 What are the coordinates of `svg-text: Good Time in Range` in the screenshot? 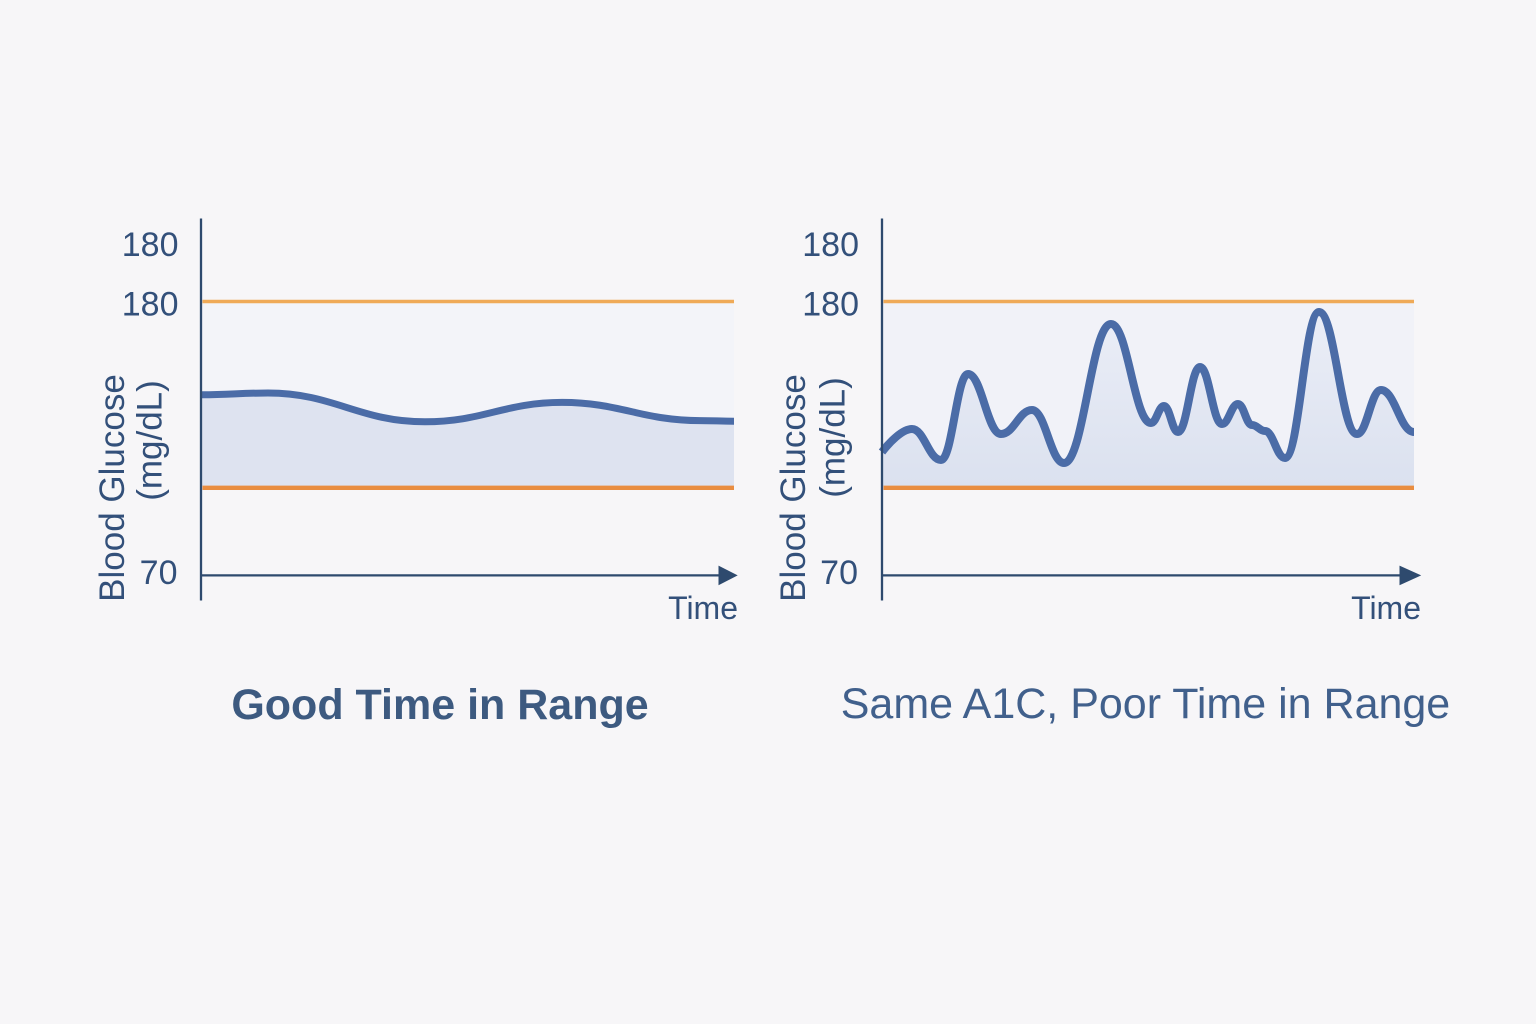 It's located at (439, 705).